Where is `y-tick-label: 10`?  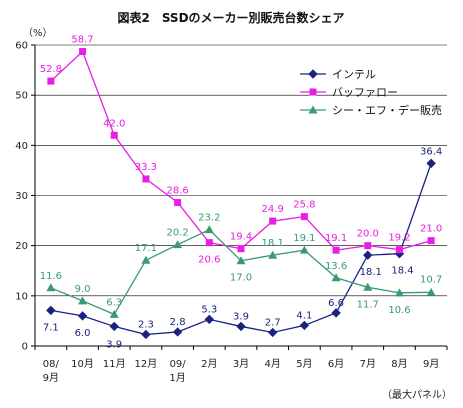 y-tick-label: 10 is located at coordinates (21, 296).